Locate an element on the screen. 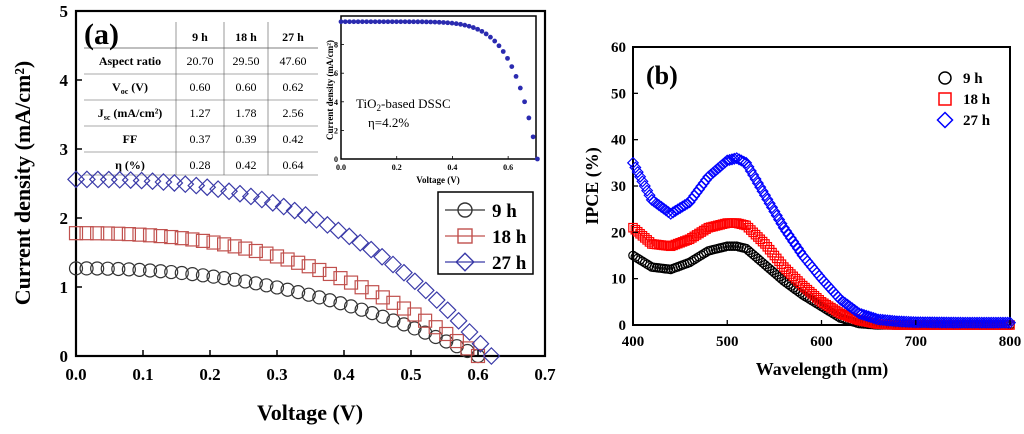  panel-b-legend: 9 h 18 h 27 h is located at coordinates (963, 100).